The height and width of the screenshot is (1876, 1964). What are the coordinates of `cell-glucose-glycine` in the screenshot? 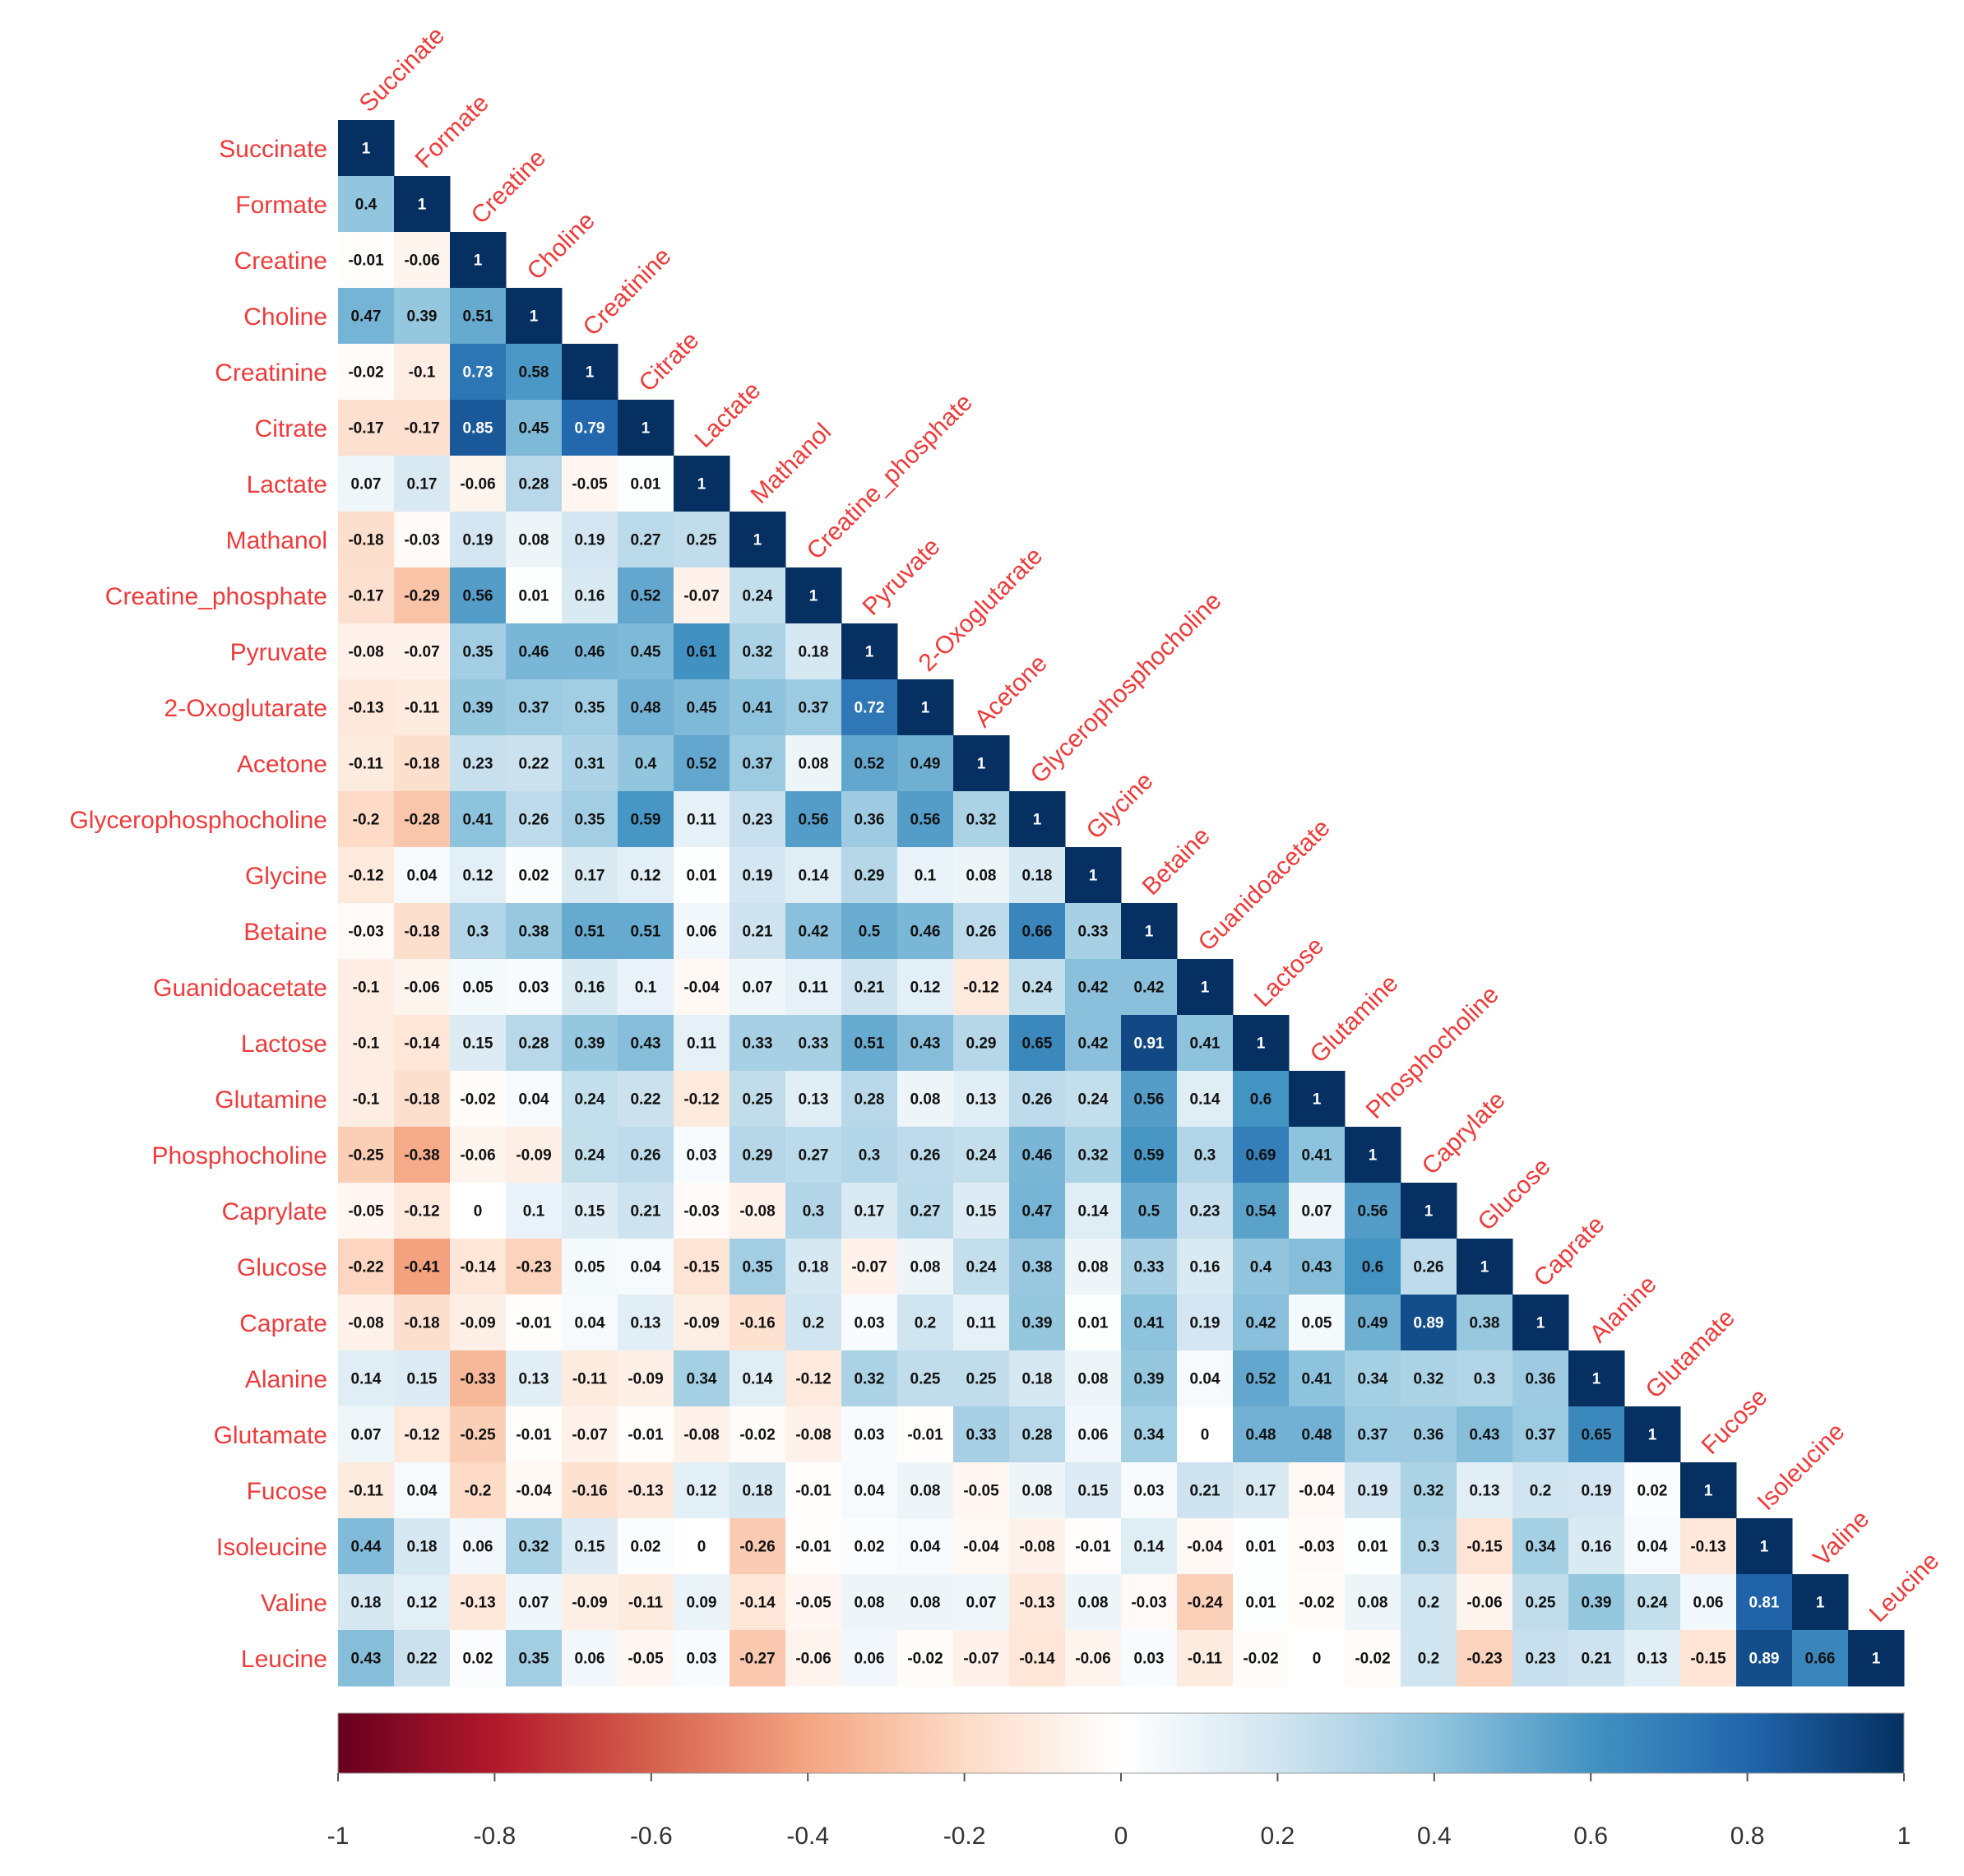 It's located at (1093, 1267).